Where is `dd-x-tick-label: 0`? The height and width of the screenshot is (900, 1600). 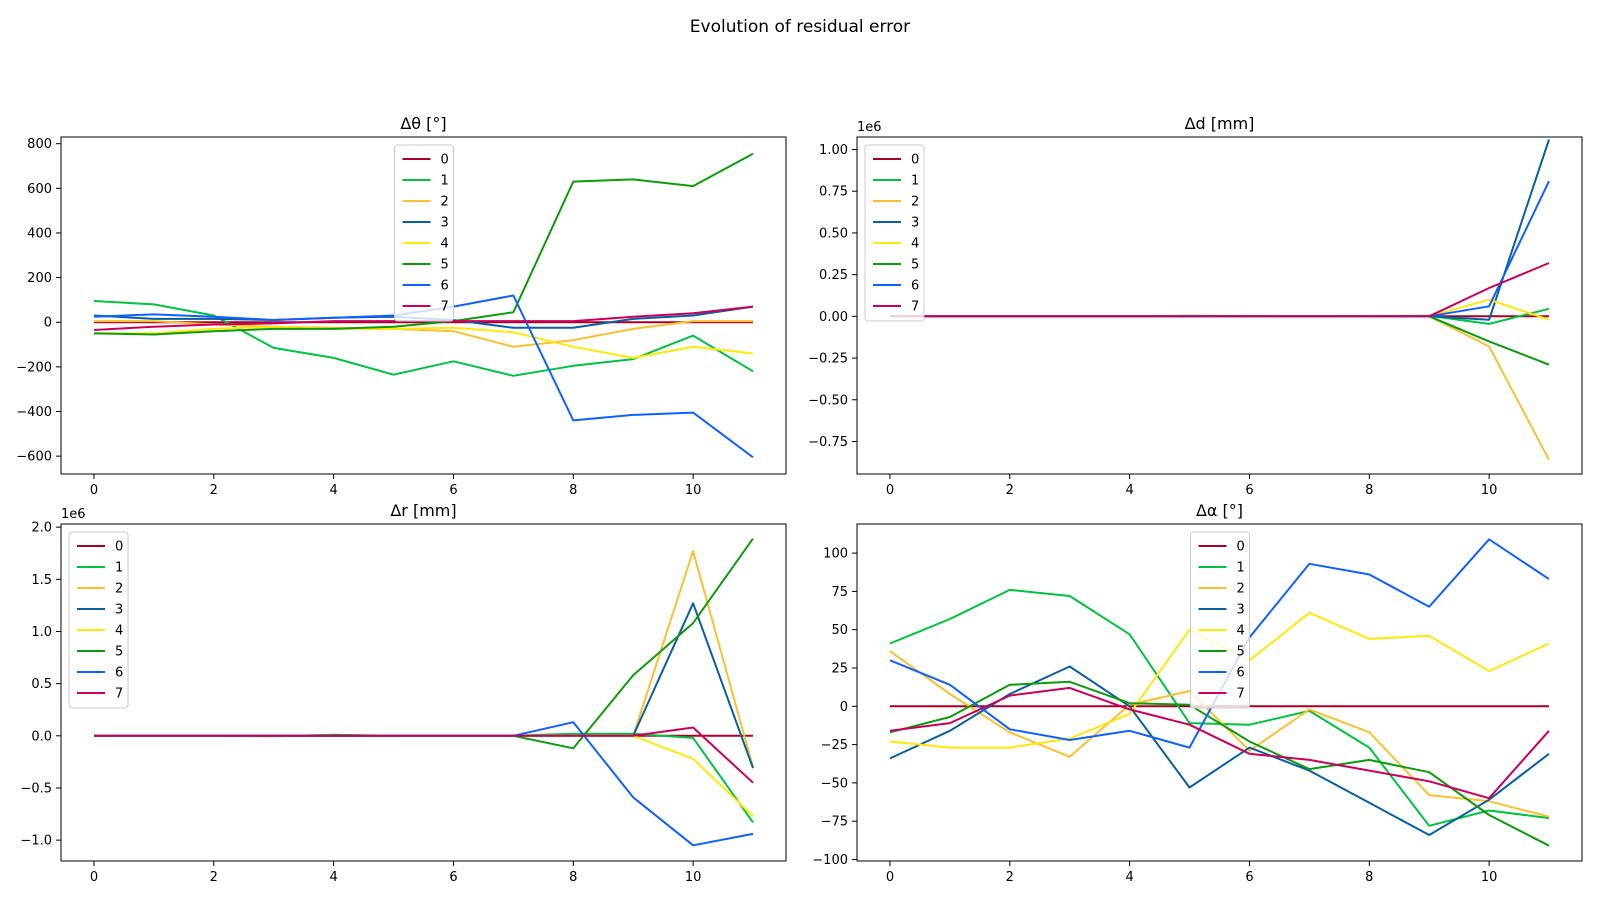 dd-x-tick-label: 0 is located at coordinates (890, 490).